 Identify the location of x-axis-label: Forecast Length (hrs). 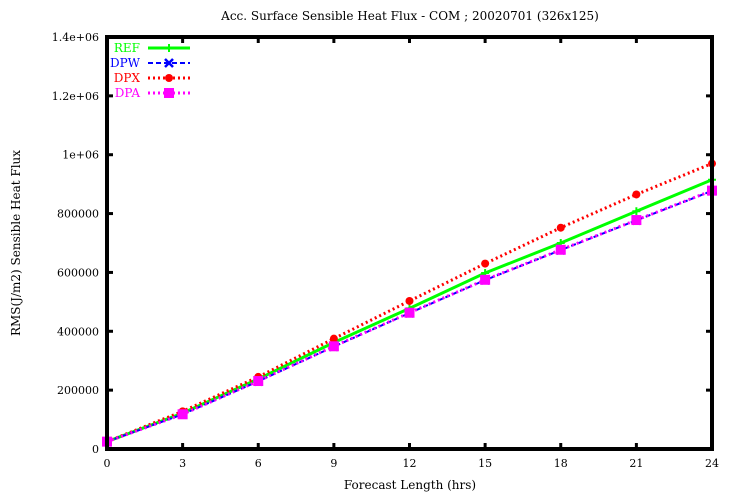
(410, 485).